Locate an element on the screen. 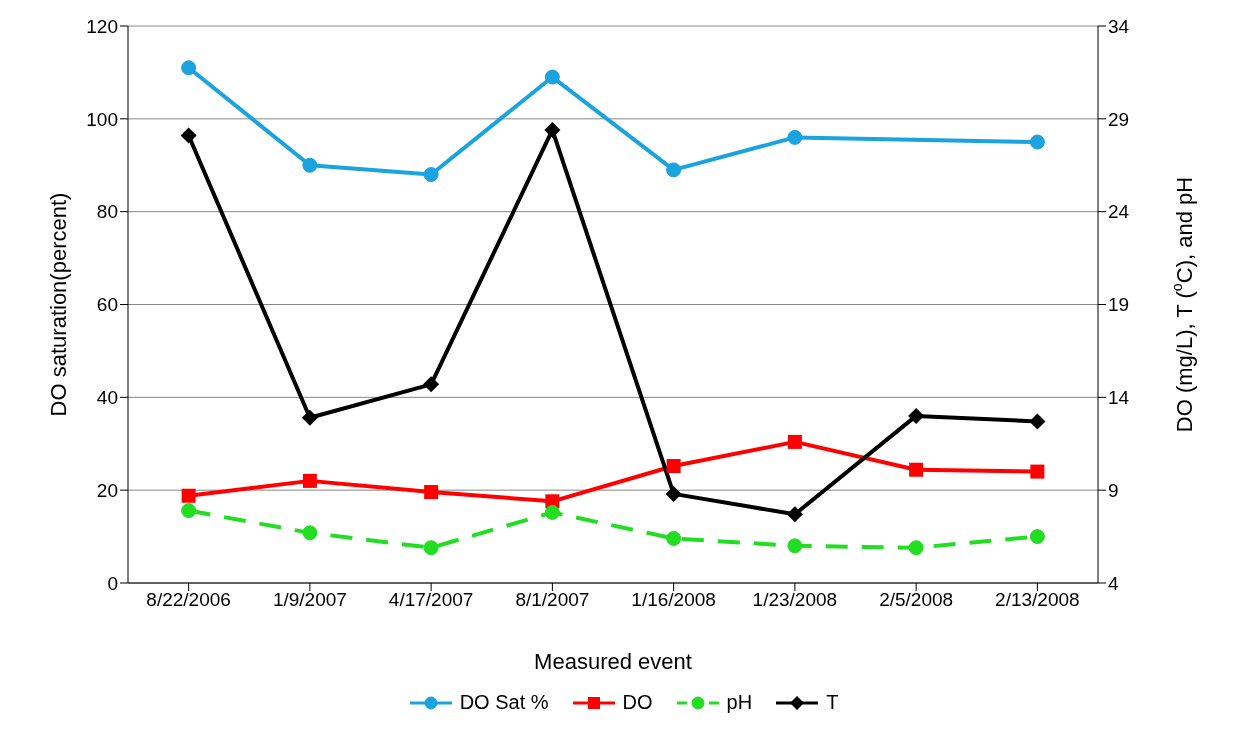 This screenshot has height=732, width=1244. y-tick-label: 0 is located at coordinates (112, 583).